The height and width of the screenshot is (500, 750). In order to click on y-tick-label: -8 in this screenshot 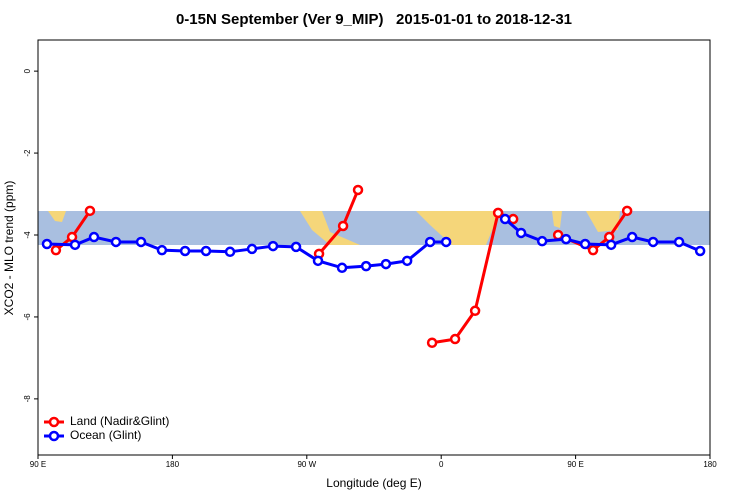, I will do `click(27, 399)`.